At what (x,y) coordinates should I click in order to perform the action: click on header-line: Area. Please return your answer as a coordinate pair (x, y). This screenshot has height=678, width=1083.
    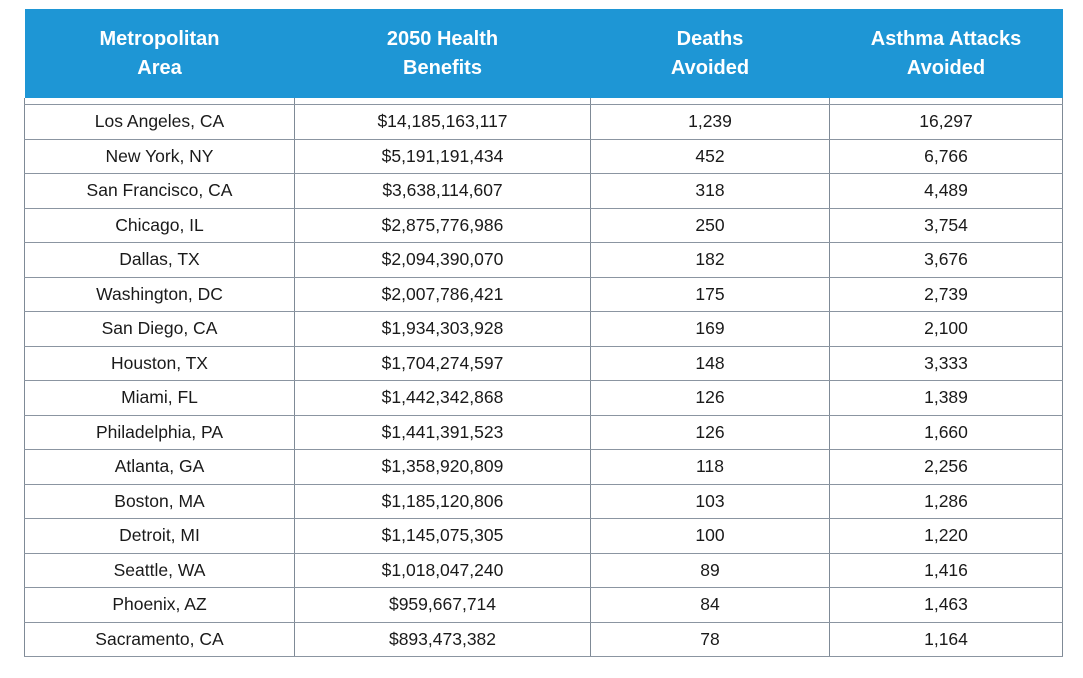
    Looking at the image, I should click on (159, 67).